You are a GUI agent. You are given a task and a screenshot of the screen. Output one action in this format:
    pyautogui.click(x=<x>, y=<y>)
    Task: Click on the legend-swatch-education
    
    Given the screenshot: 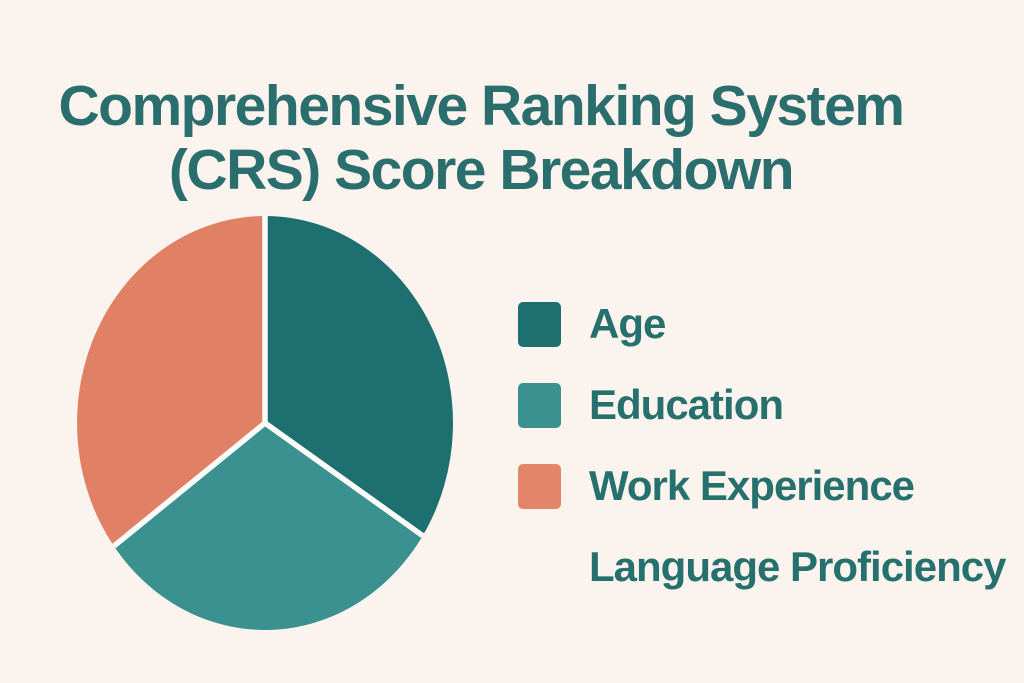 What is the action you would take?
    pyautogui.click(x=539, y=405)
    